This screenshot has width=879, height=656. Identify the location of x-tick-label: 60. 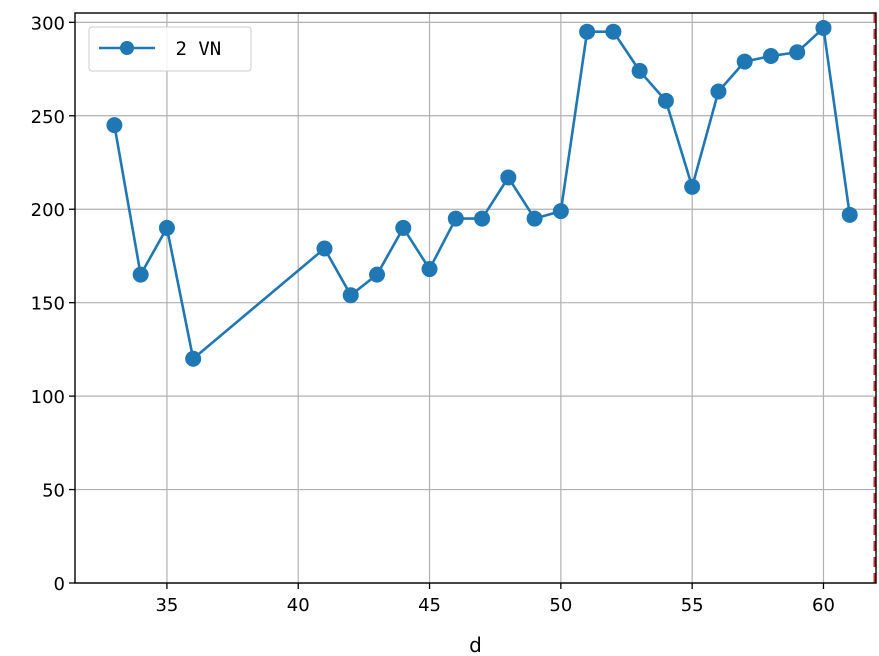
(823, 605).